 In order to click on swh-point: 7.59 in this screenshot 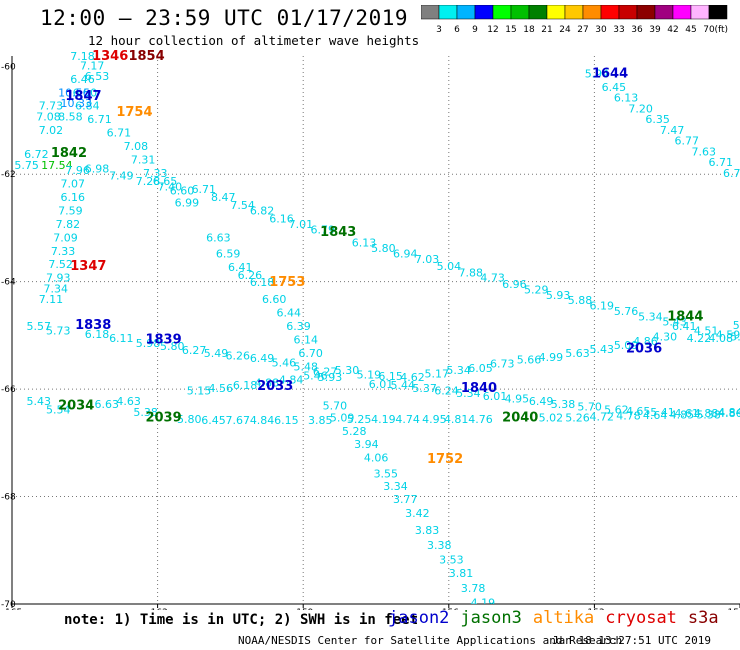, I will do `click(70, 210)`.